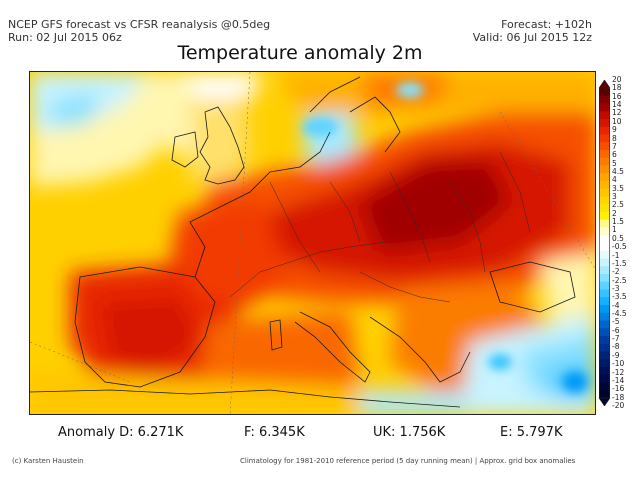  I want to click on colorbar-tick-label: 3.5, so click(618, 188).